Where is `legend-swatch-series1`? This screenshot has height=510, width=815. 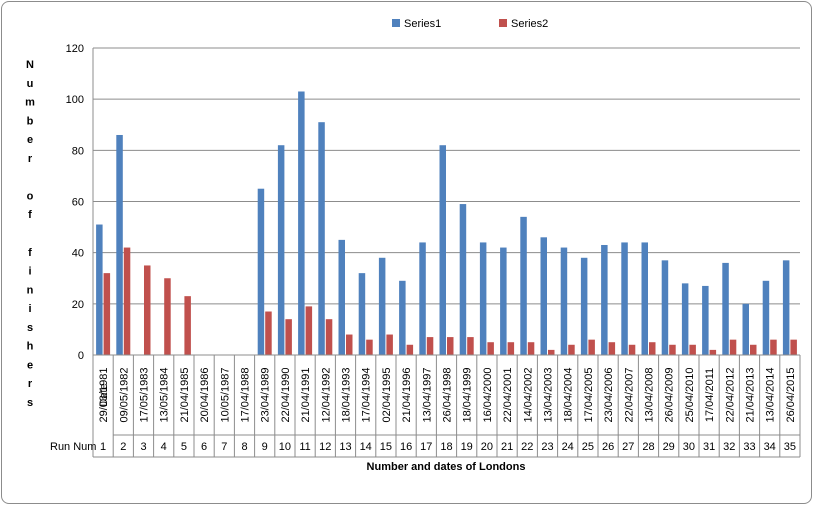
legend-swatch-series1 is located at coordinates (396, 23).